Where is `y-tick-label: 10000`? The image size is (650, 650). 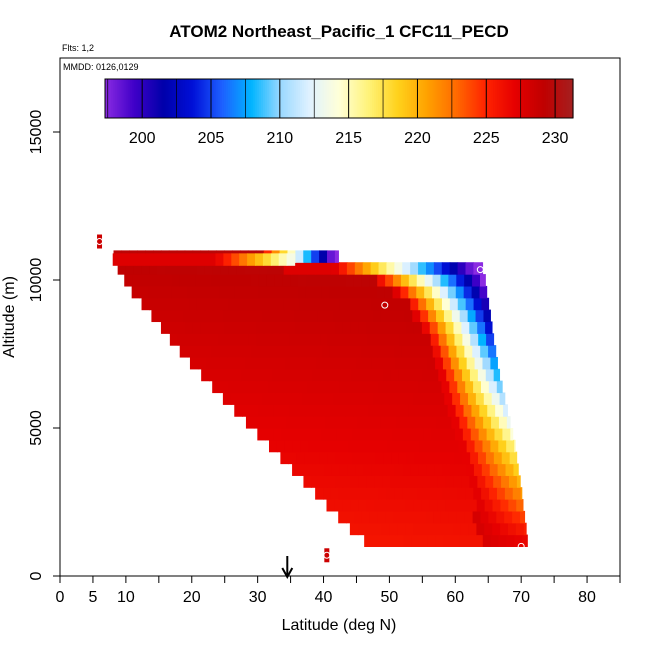
y-tick-label: 10000 is located at coordinates (36, 280).